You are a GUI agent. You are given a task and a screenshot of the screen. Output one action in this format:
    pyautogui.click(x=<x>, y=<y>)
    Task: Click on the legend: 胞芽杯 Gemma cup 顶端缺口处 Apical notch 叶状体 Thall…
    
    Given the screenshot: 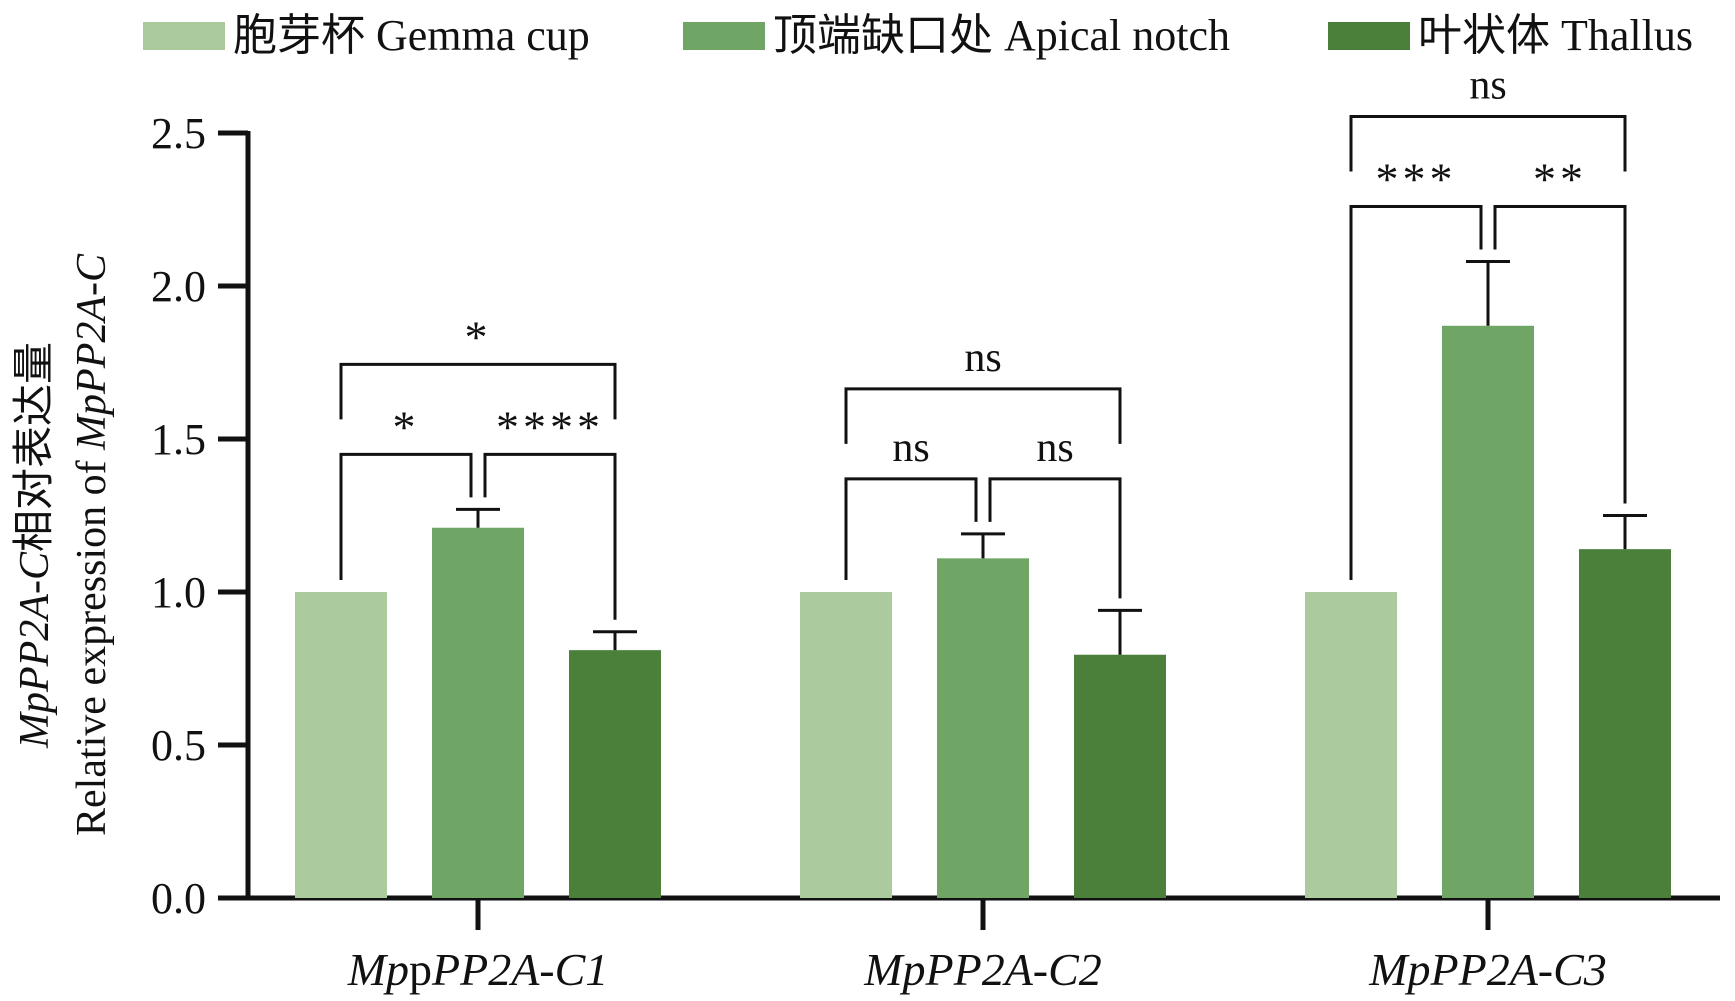 What is the action you would take?
    pyautogui.click(x=918, y=35)
    